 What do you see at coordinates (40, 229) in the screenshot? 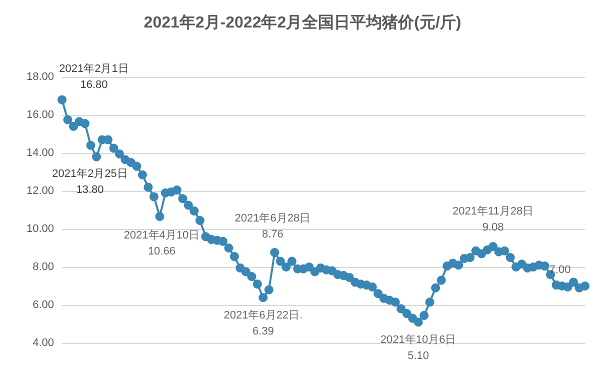
I see `y-tick-label: 10.00` at bounding box center [40, 229].